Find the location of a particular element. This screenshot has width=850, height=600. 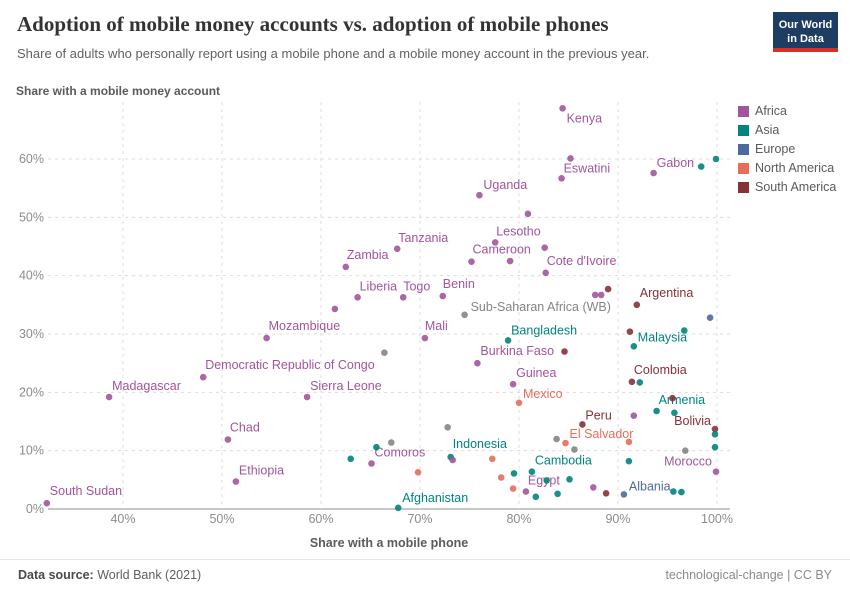

owid-logo-line2: in Data is located at coordinates (805, 38).